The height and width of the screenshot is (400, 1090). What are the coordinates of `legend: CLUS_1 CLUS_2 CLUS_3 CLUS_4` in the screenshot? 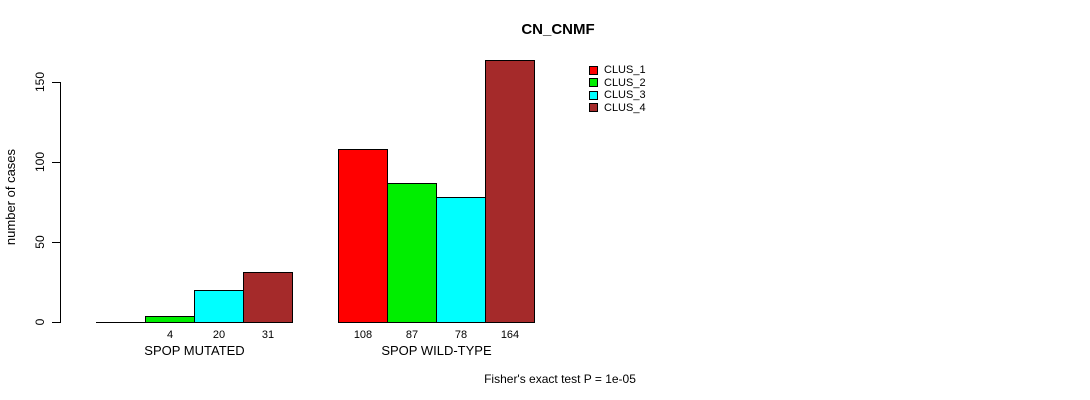 It's located at (617, 89).